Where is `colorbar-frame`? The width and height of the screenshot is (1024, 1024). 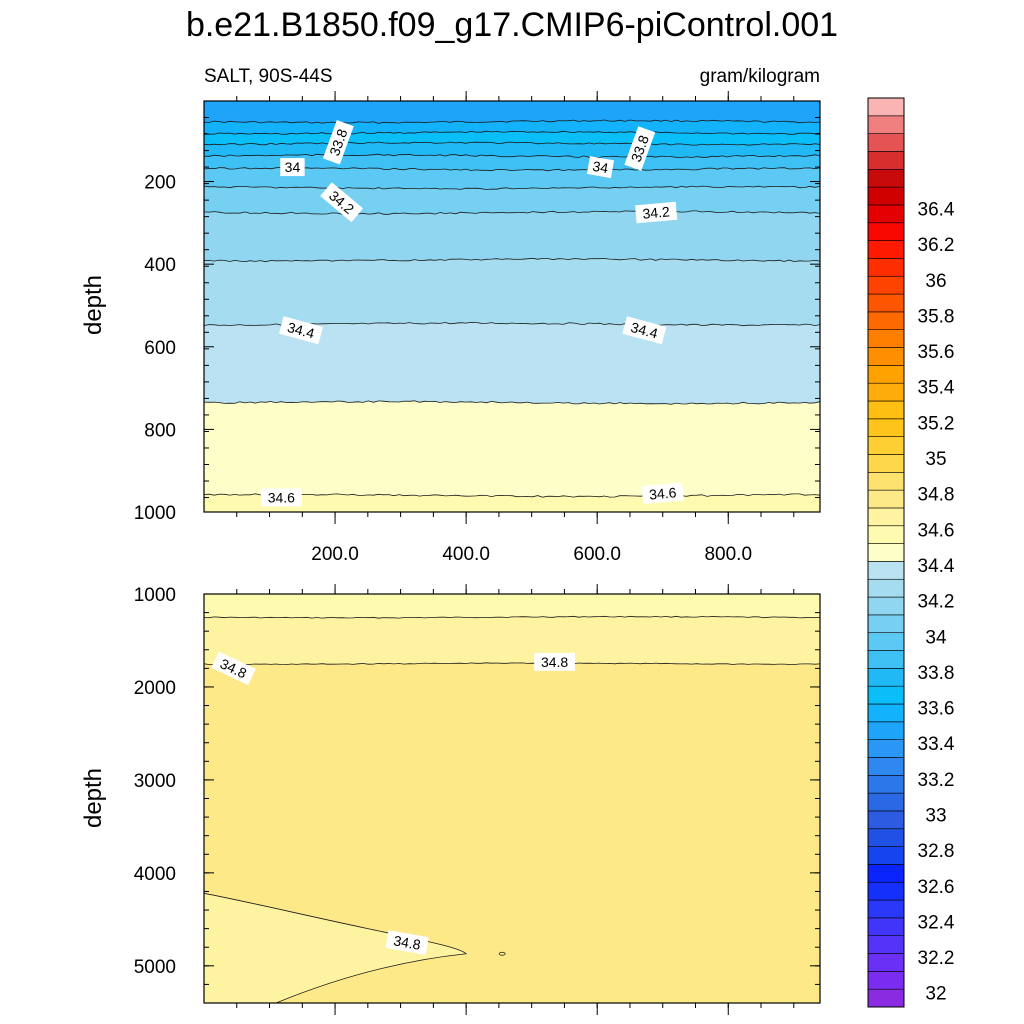 colorbar-frame is located at coordinates (886, 552).